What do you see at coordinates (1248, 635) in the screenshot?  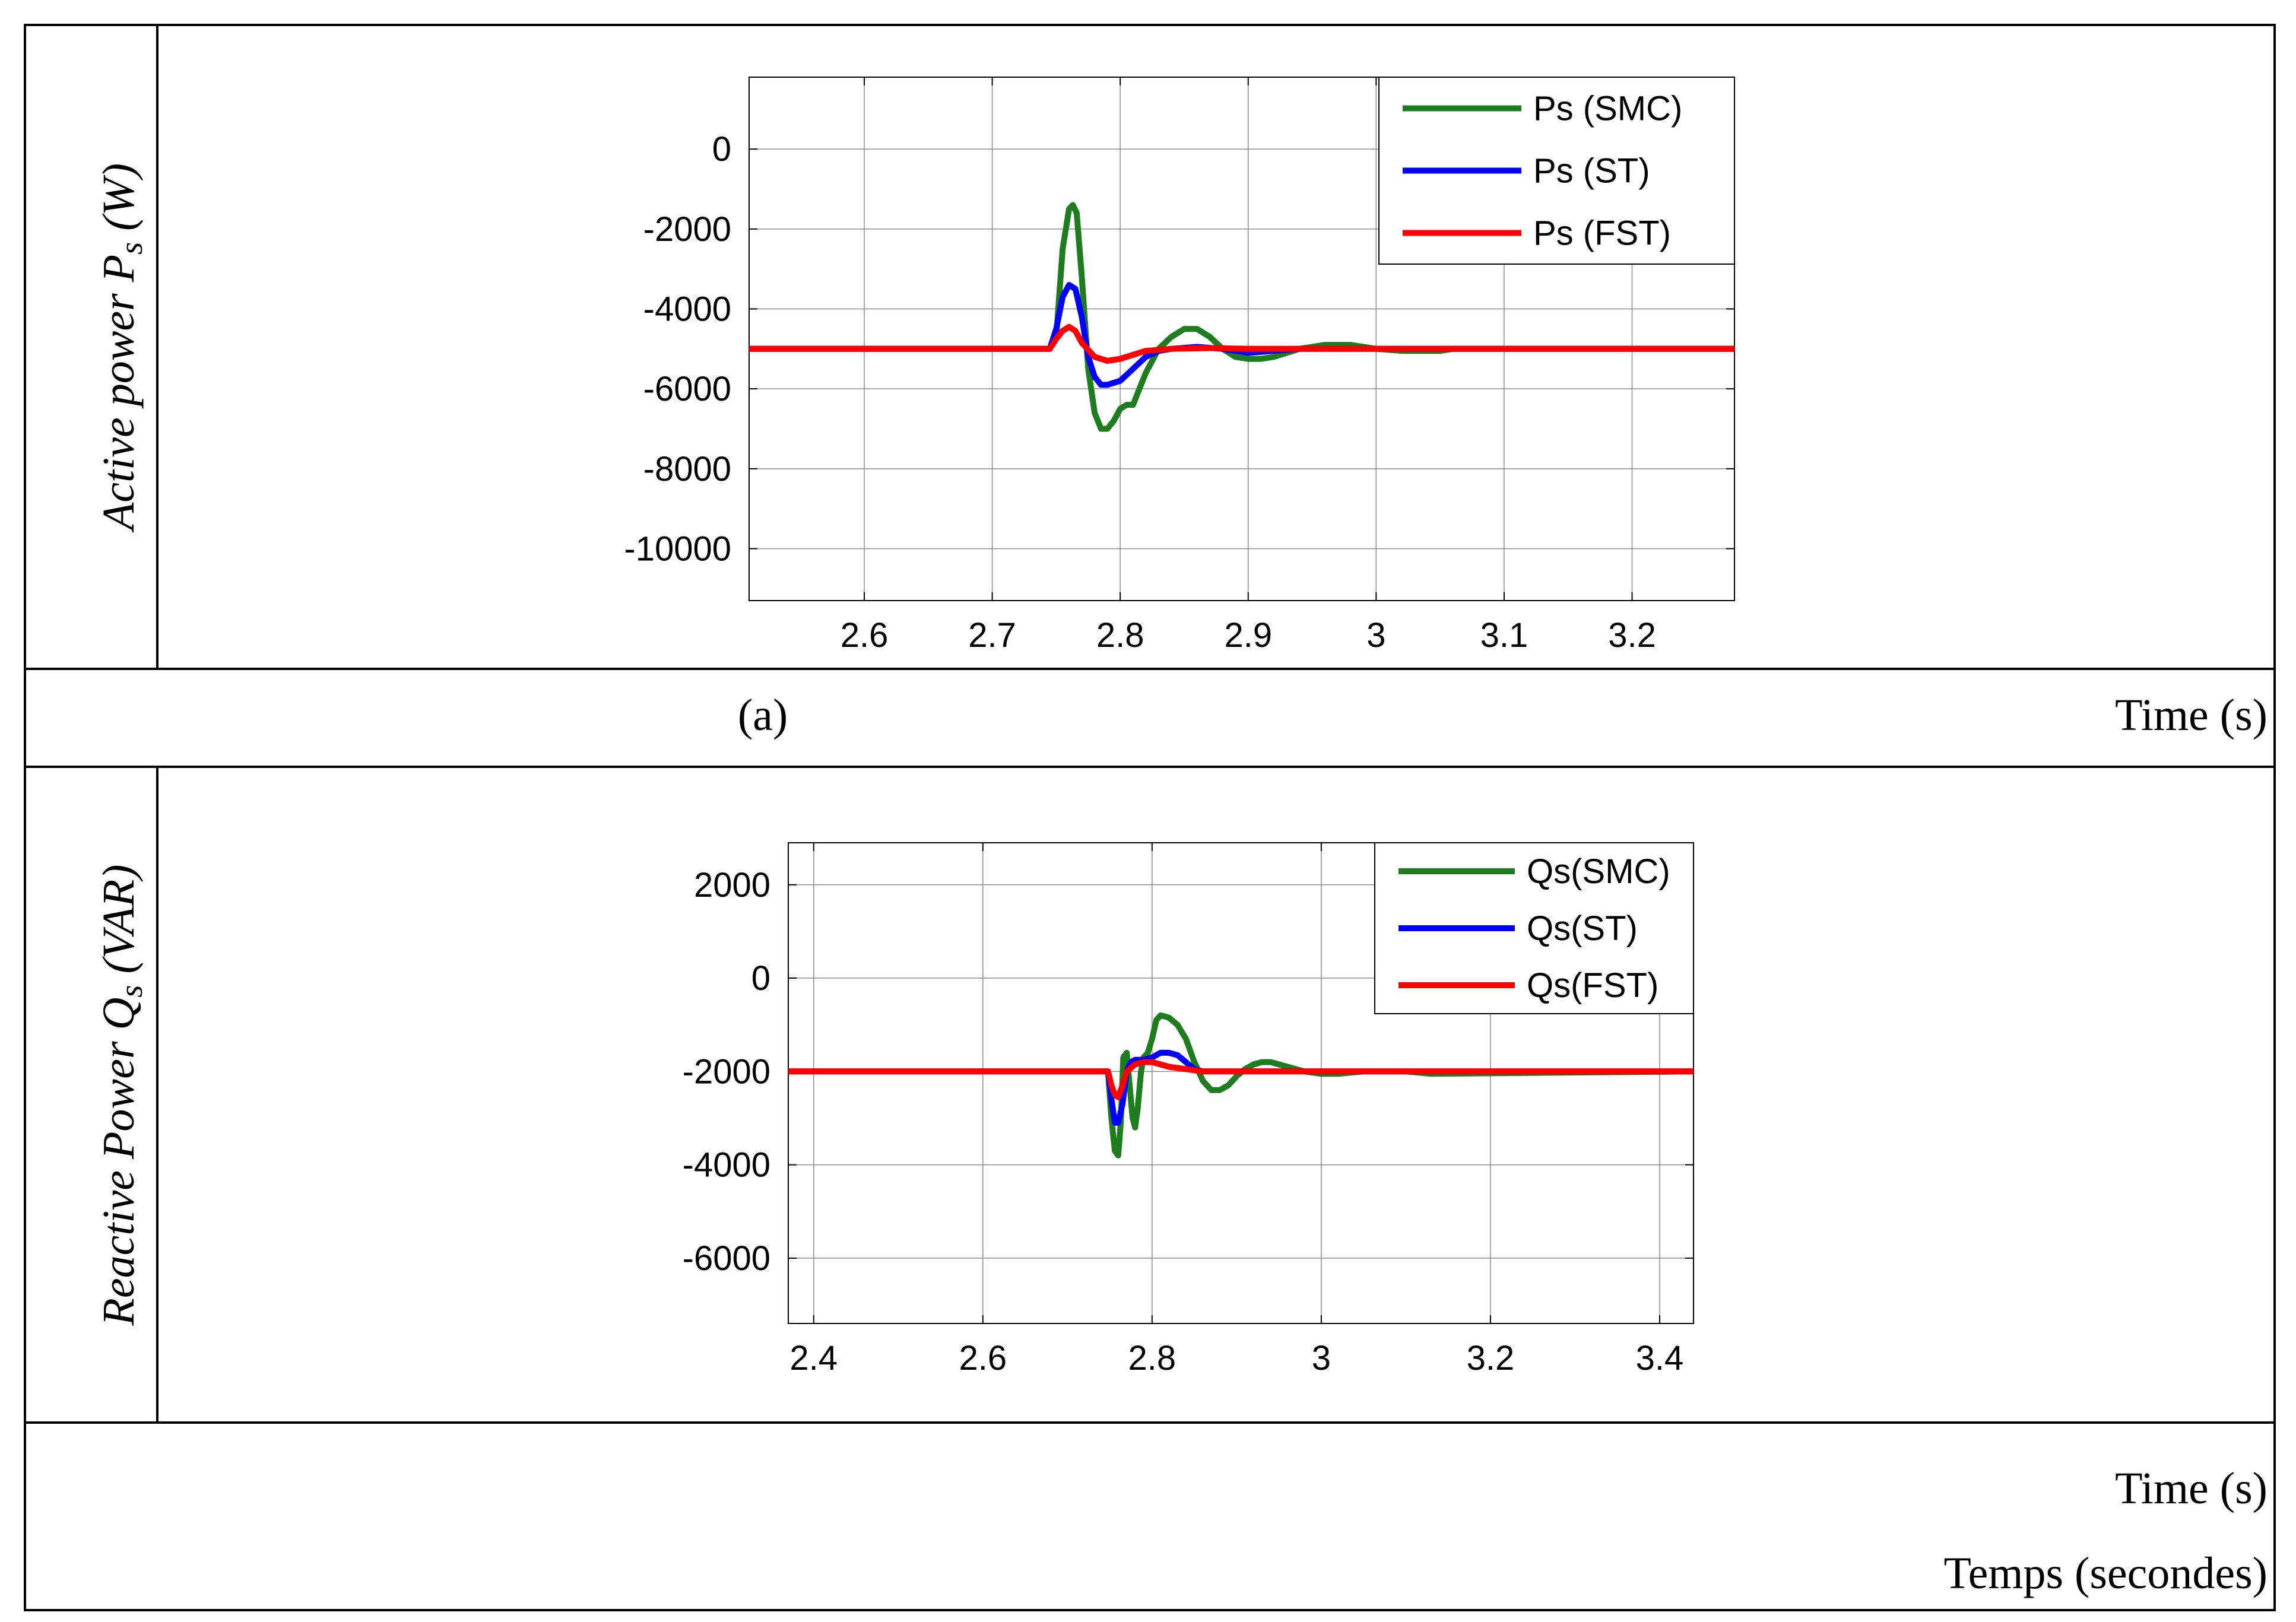 I see `x-tick-label: 2.9` at bounding box center [1248, 635].